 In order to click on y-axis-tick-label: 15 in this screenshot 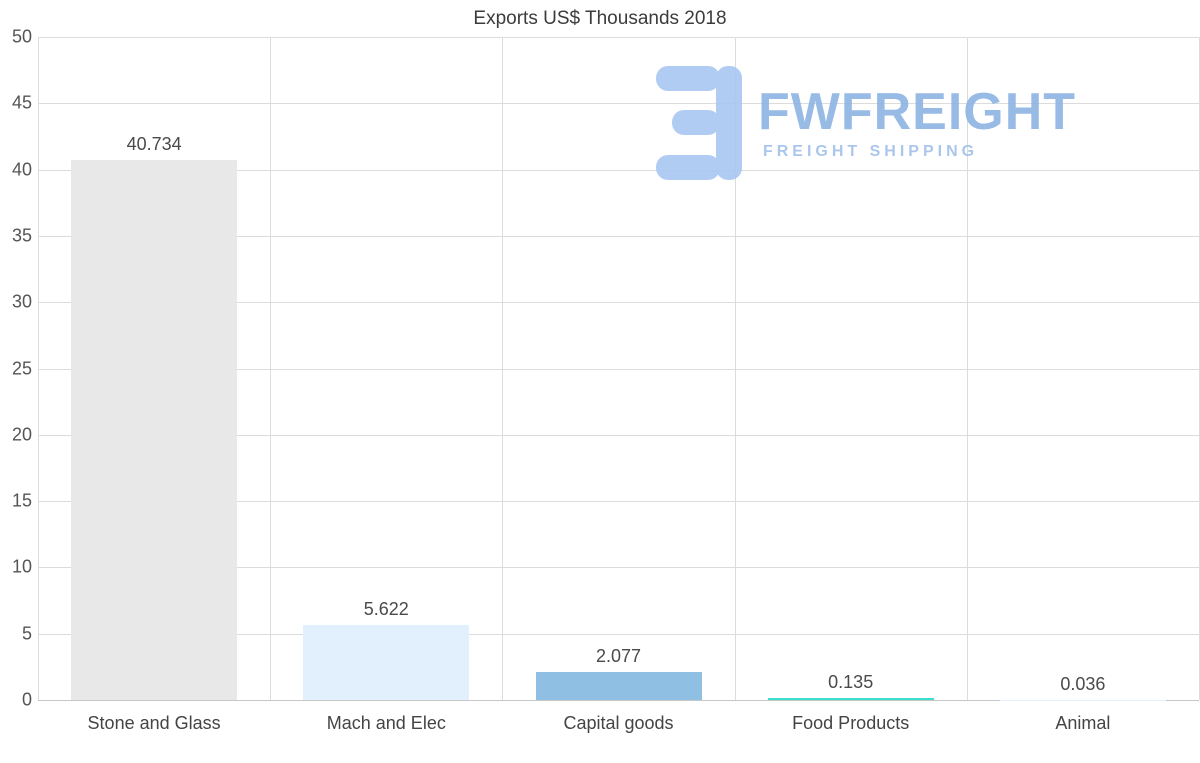, I will do `click(21, 500)`.